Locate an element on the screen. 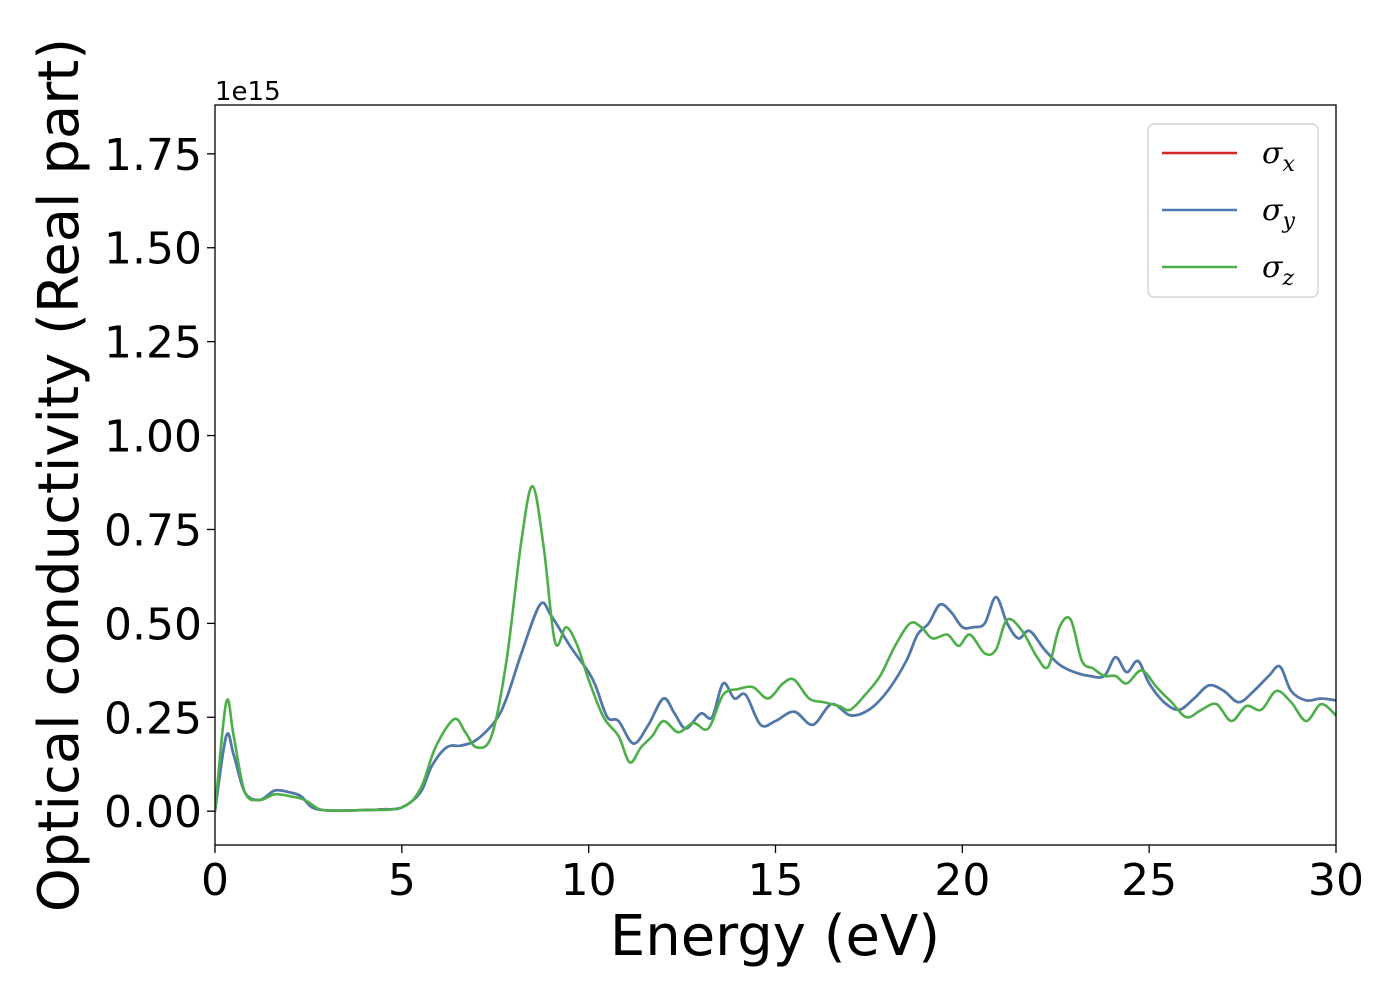 Image resolution: width=1400 pixels, height=1000 pixels. y-tick-label: 0.25 is located at coordinates (153, 718).